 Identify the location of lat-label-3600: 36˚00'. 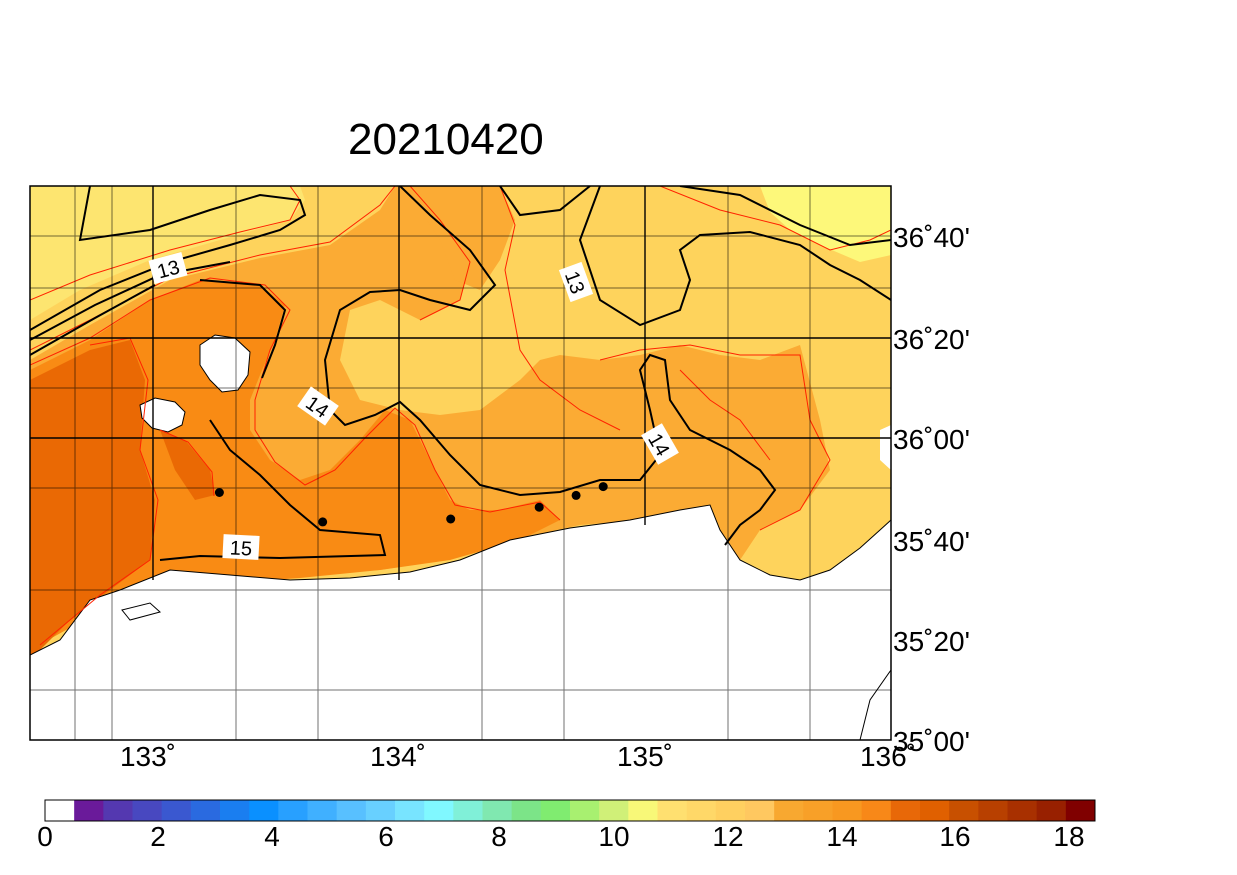
(931, 439).